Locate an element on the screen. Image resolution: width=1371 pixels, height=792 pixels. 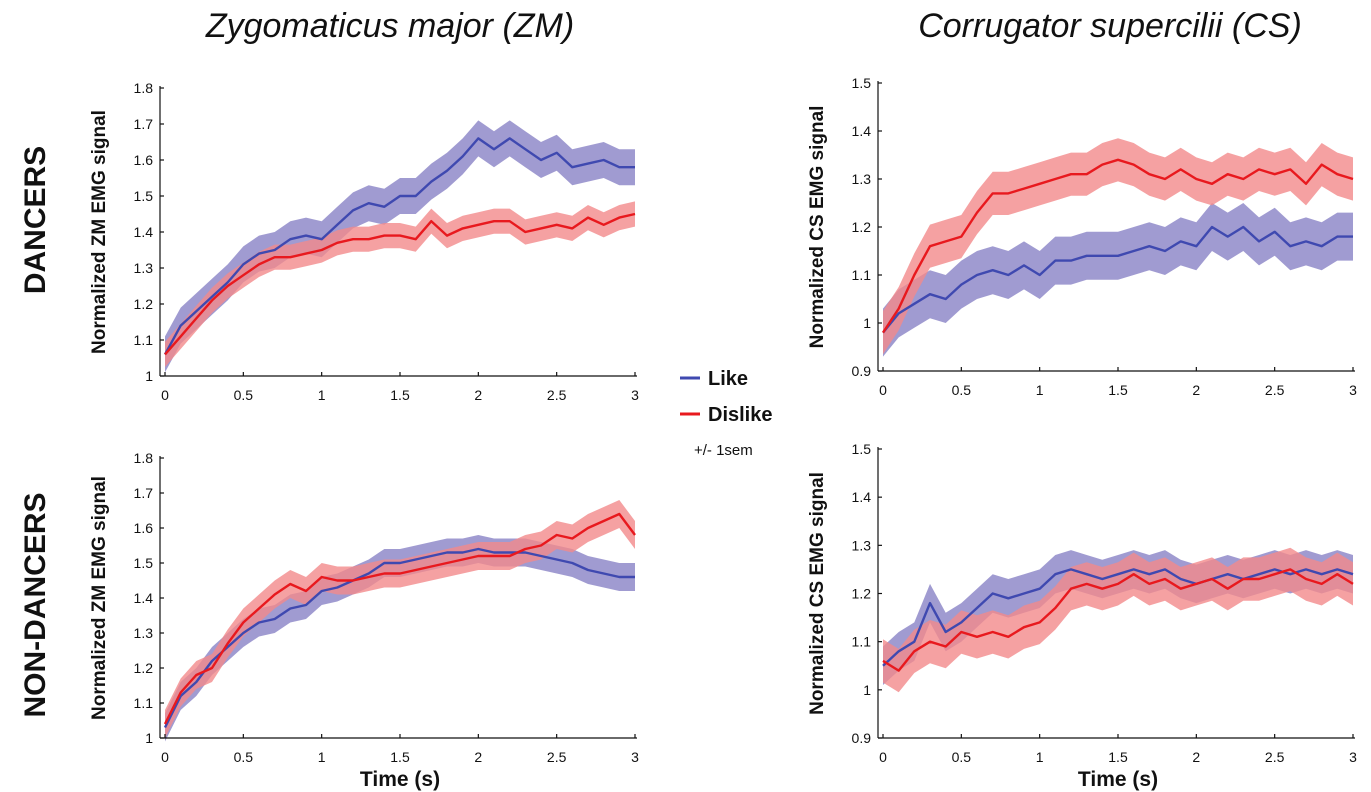
row-label-dancers: DANCERS is located at coordinates (35, 220).